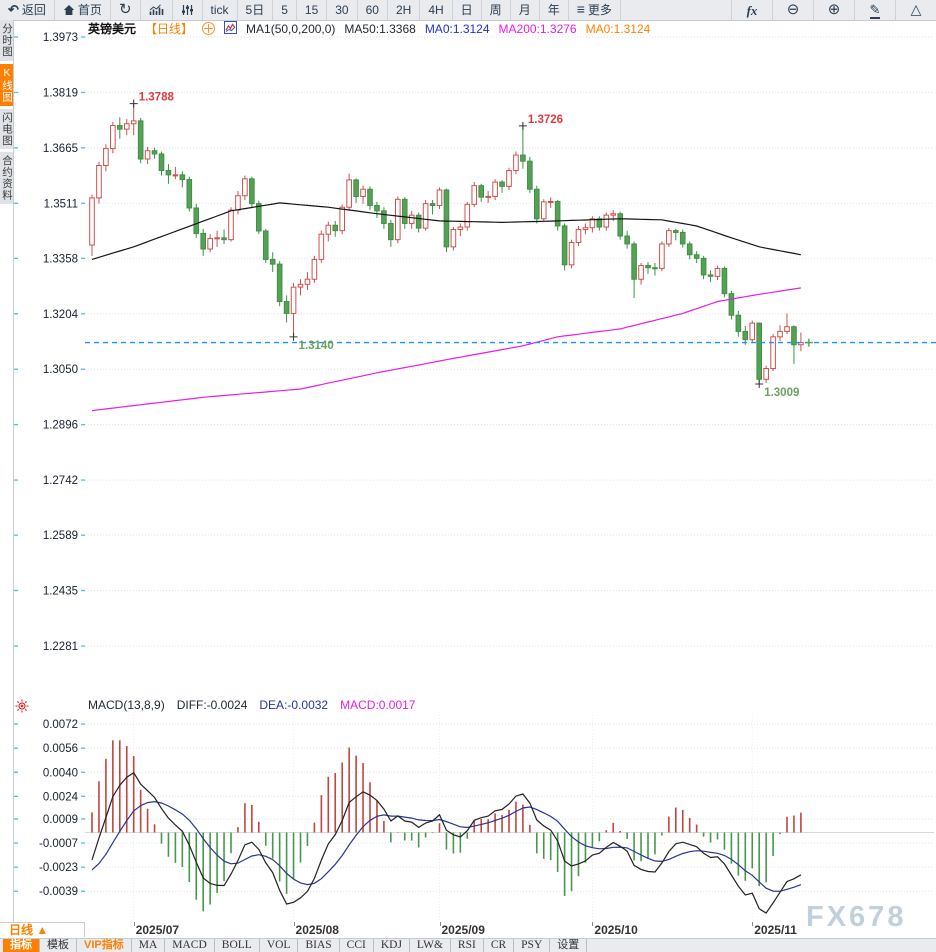 Image resolution: width=936 pixels, height=952 pixels. Describe the element at coordinates (775, 930) in the screenshot. I see `month-label: 2025/11` at that location.